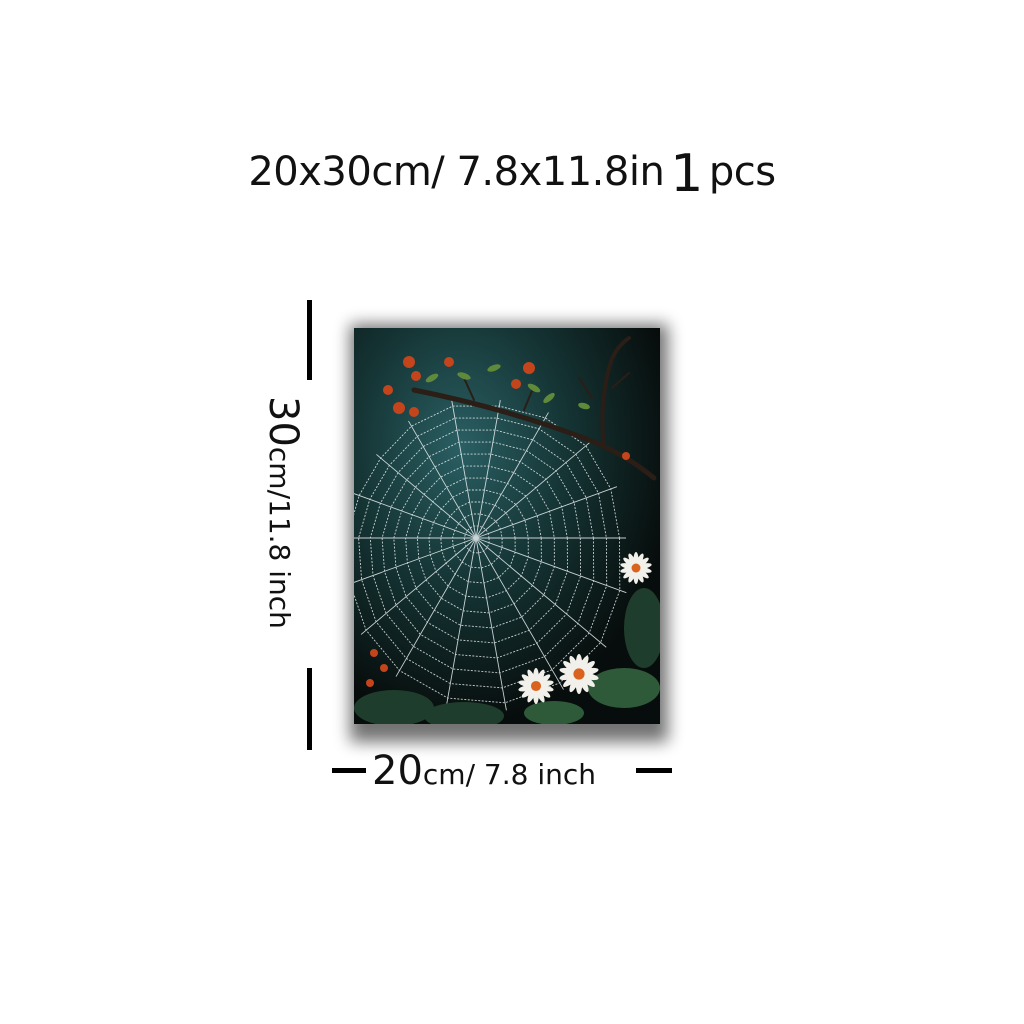  I want to click on height-dimension-label: 30cm/11.8 inch, so click(283, 512).